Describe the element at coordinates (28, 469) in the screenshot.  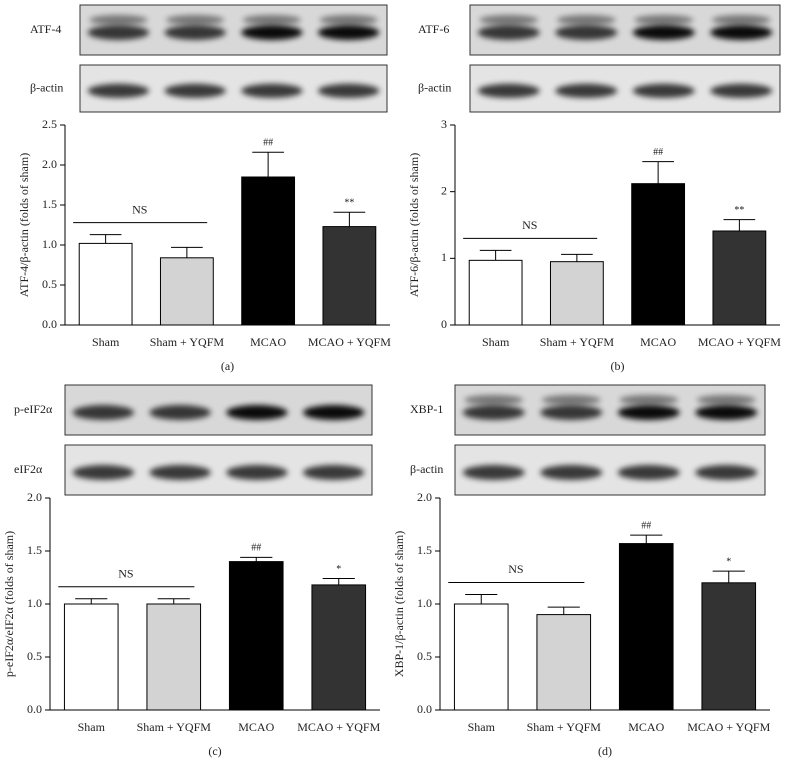
I see `blot-label: eIF2α` at that location.